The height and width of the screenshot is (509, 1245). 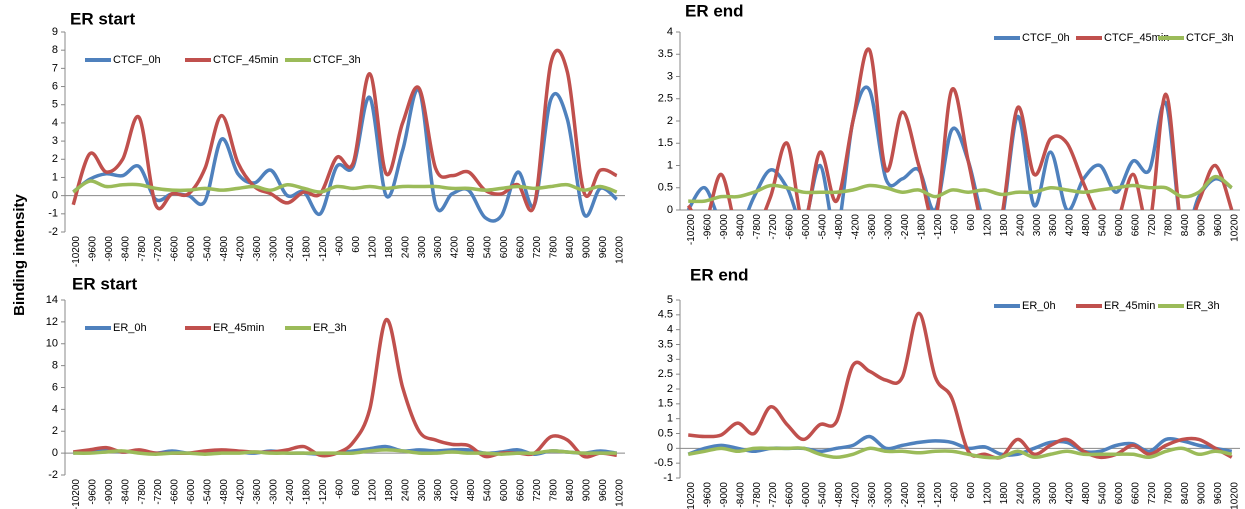 I want to click on x-tick-label: 4200, so click(x=1070, y=225).